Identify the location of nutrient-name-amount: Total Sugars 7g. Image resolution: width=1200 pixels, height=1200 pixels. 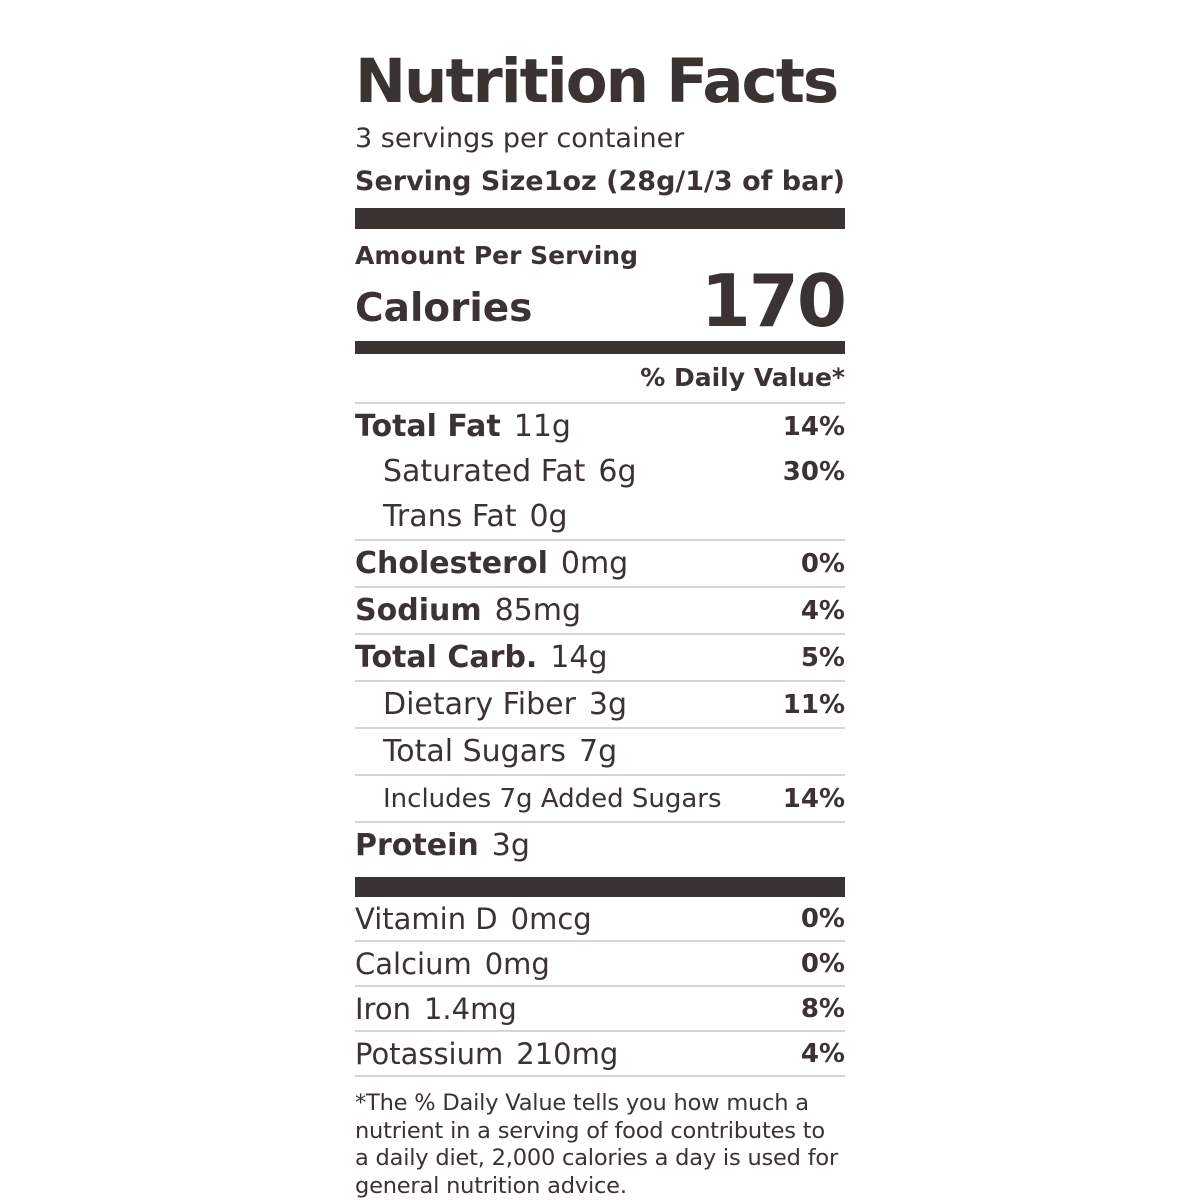
(500, 751).